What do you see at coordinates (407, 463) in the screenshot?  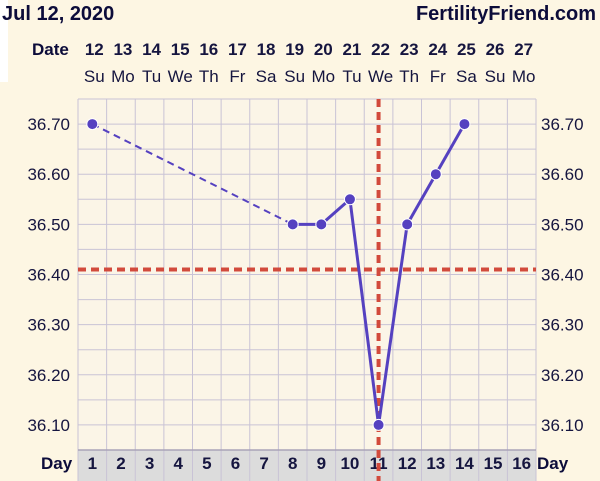 I see `cycle-day-label: 12` at bounding box center [407, 463].